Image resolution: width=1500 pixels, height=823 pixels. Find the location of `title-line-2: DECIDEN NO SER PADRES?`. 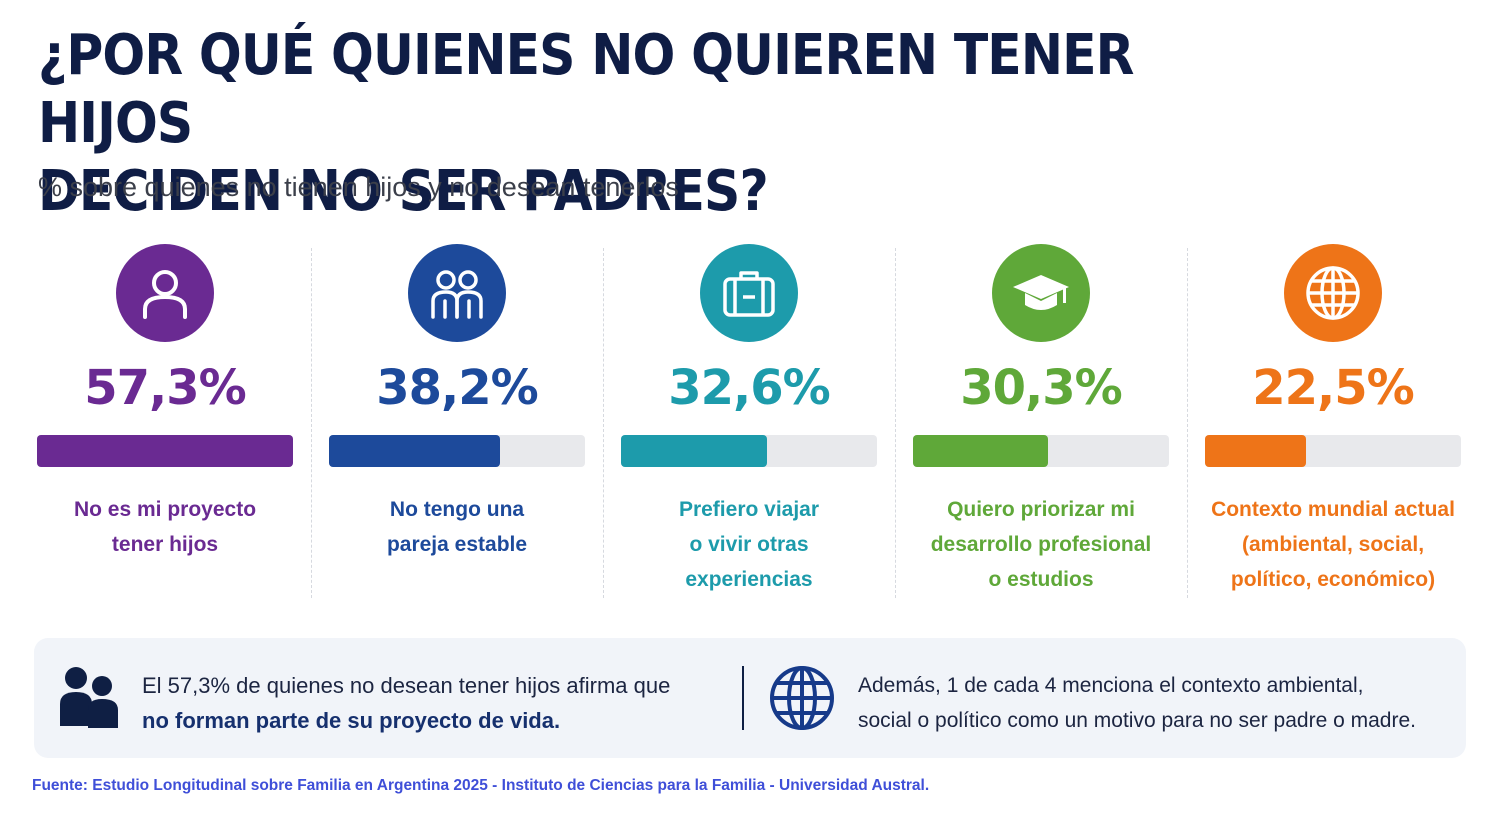

title-line-2: DECIDEN NO SER PADRES? is located at coordinates (403, 191).